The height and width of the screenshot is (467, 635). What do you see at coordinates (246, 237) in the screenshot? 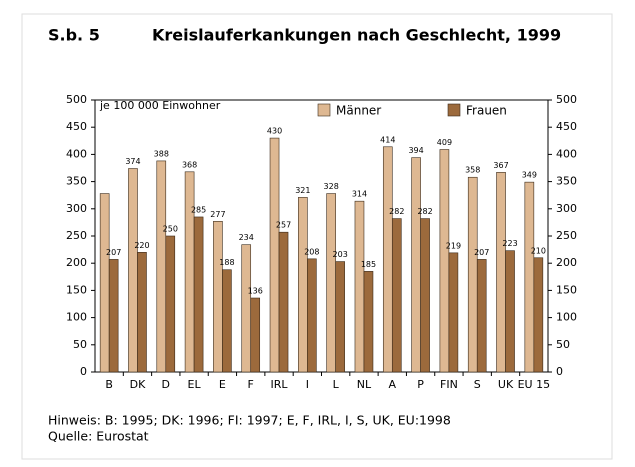
I see `value-label: 234` at bounding box center [246, 237].